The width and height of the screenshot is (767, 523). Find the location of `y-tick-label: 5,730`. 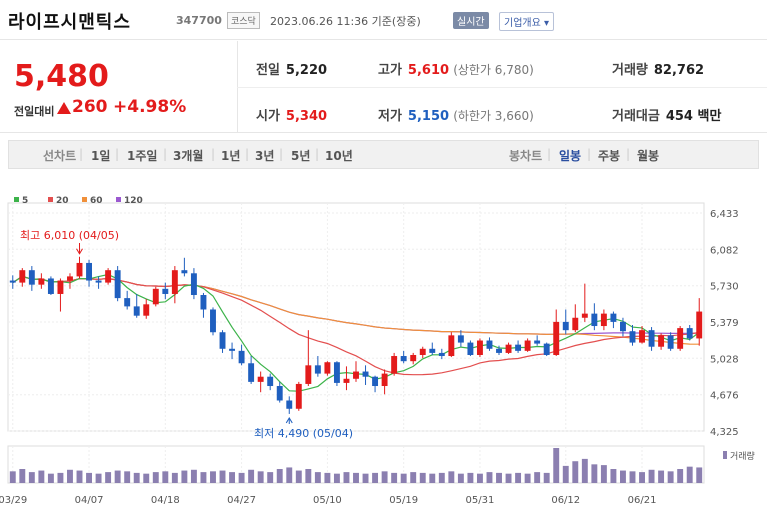

y-tick-label: 5,730 is located at coordinates (724, 287).